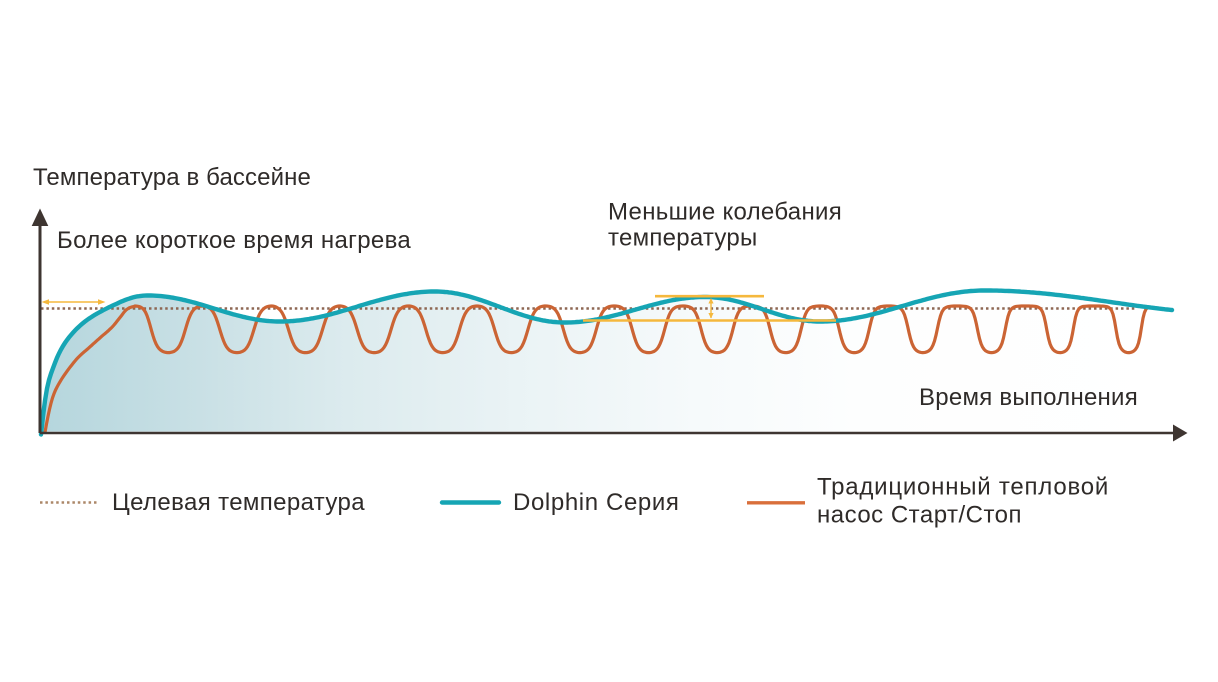  Describe the element at coordinates (172, 177) in the screenshot. I see `svg-text: Температура в бассейне` at that location.